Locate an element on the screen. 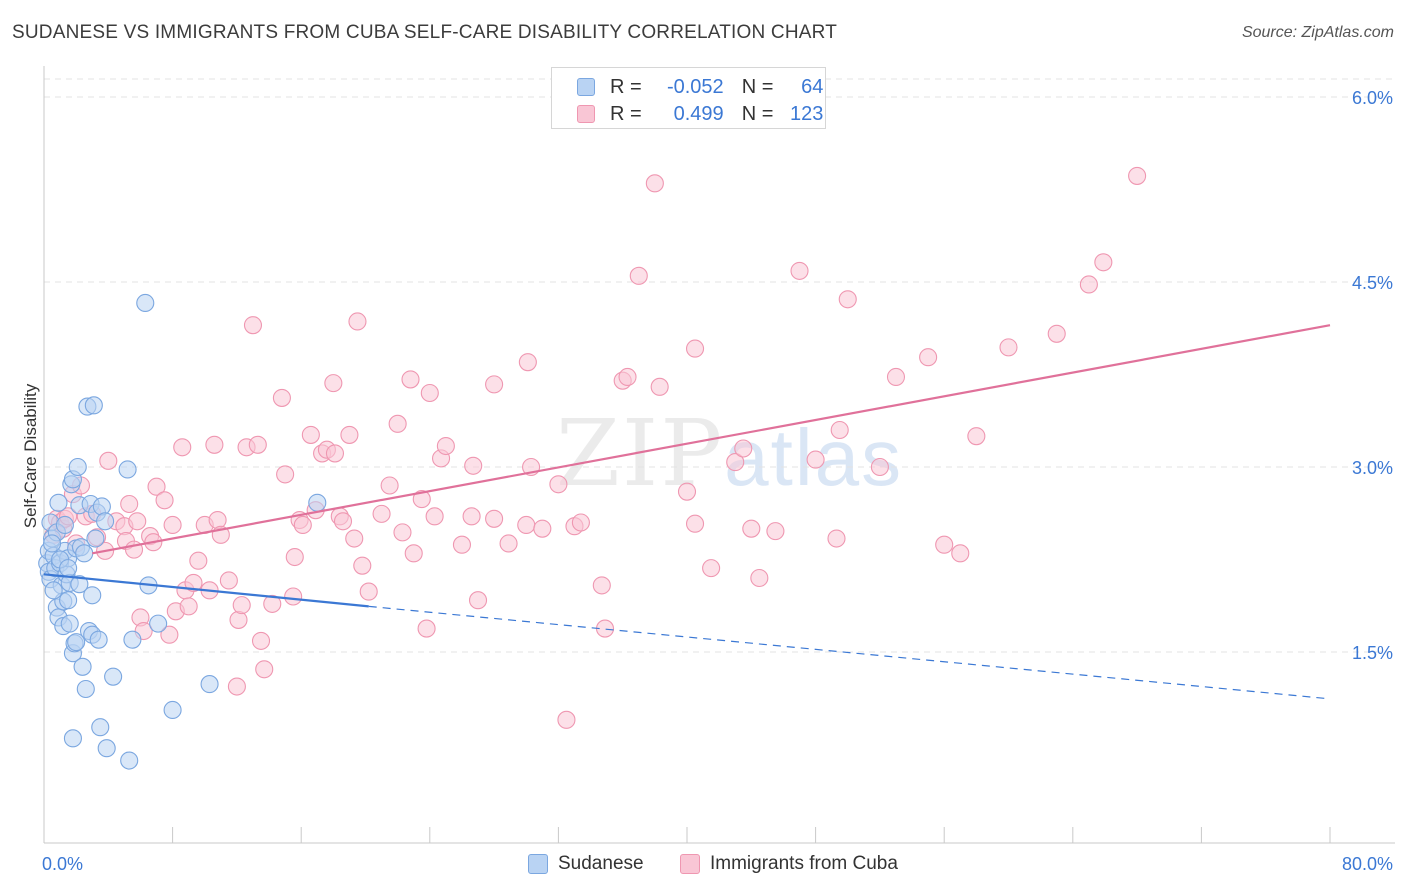 This screenshot has height=892, width=1406. bottom-legend-cuba: Immigrants from Cuba is located at coordinates (789, 864).